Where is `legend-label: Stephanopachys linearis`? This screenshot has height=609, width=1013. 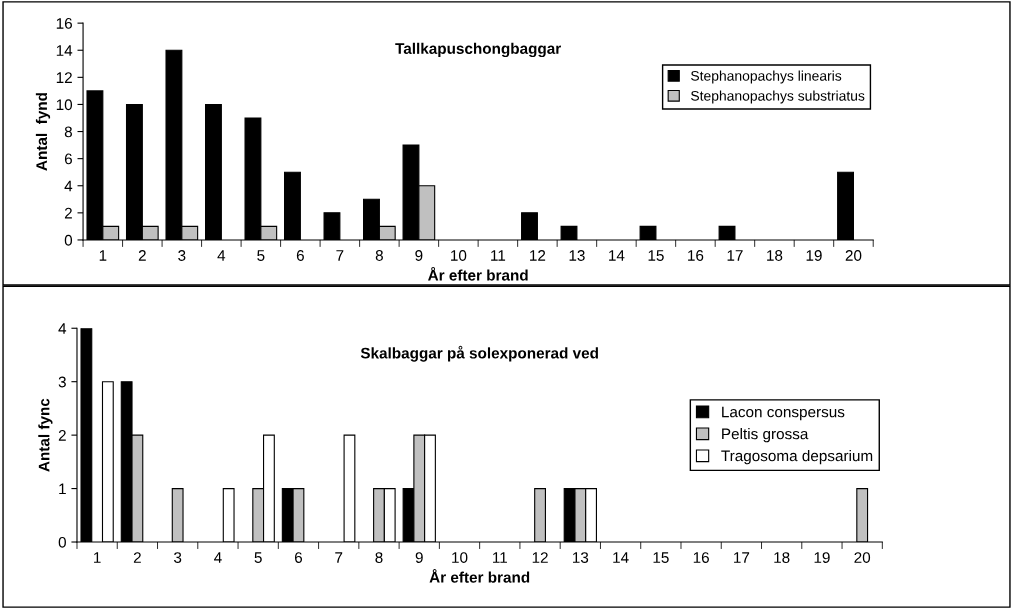
legend-label: Stephanopachys linearis is located at coordinates (766, 77).